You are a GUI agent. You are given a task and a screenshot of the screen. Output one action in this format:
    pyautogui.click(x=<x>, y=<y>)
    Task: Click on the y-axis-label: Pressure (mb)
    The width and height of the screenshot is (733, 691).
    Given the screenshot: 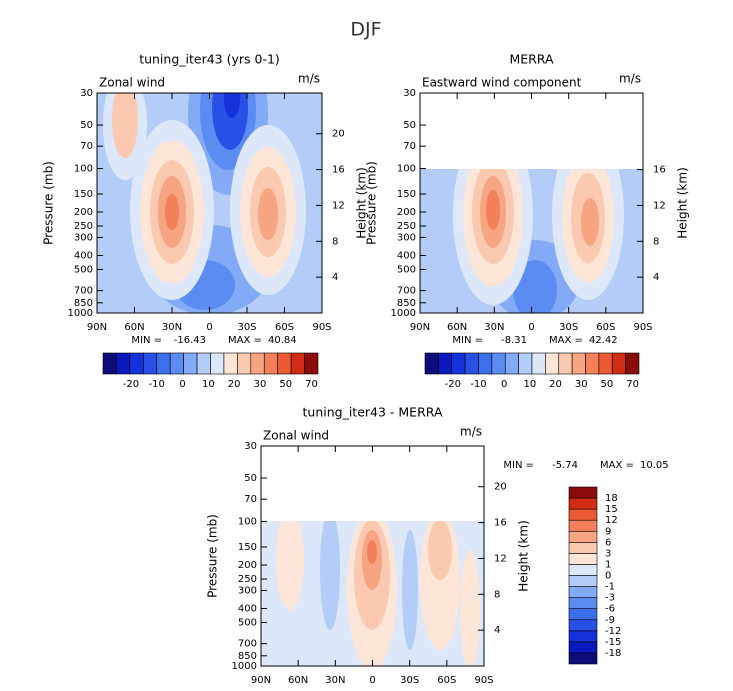 What is the action you would take?
    pyautogui.click(x=213, y=556)
    